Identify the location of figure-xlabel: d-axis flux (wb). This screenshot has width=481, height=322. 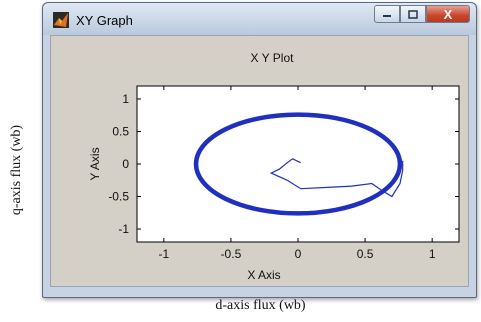
(260, 305).